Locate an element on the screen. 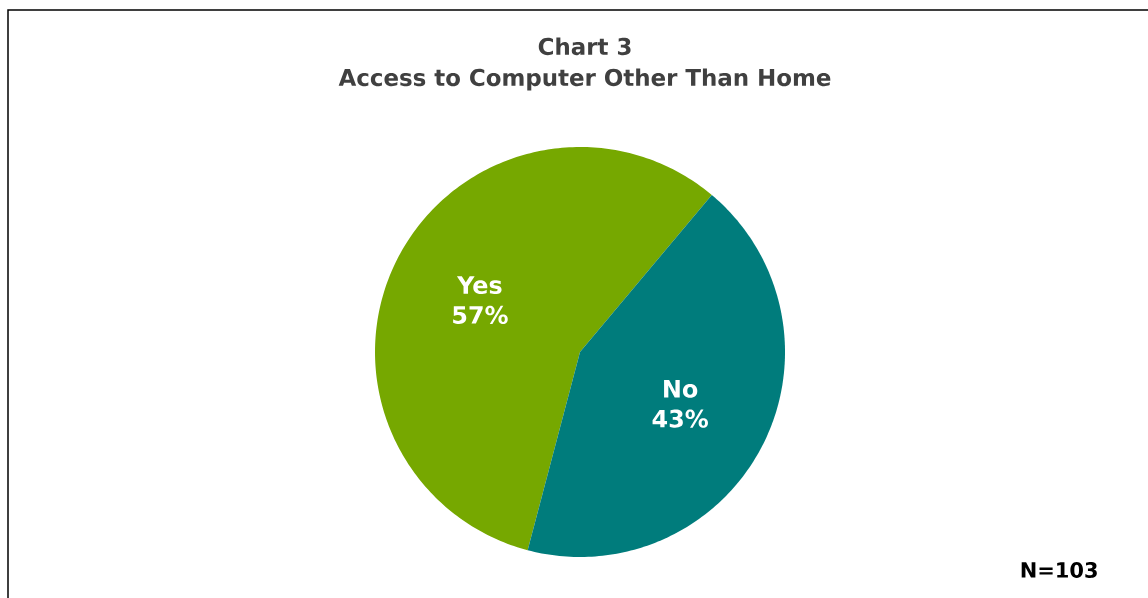 This screenshot has width=1148, height=598. slice-label: Yes is located at coordinates (479, 285).